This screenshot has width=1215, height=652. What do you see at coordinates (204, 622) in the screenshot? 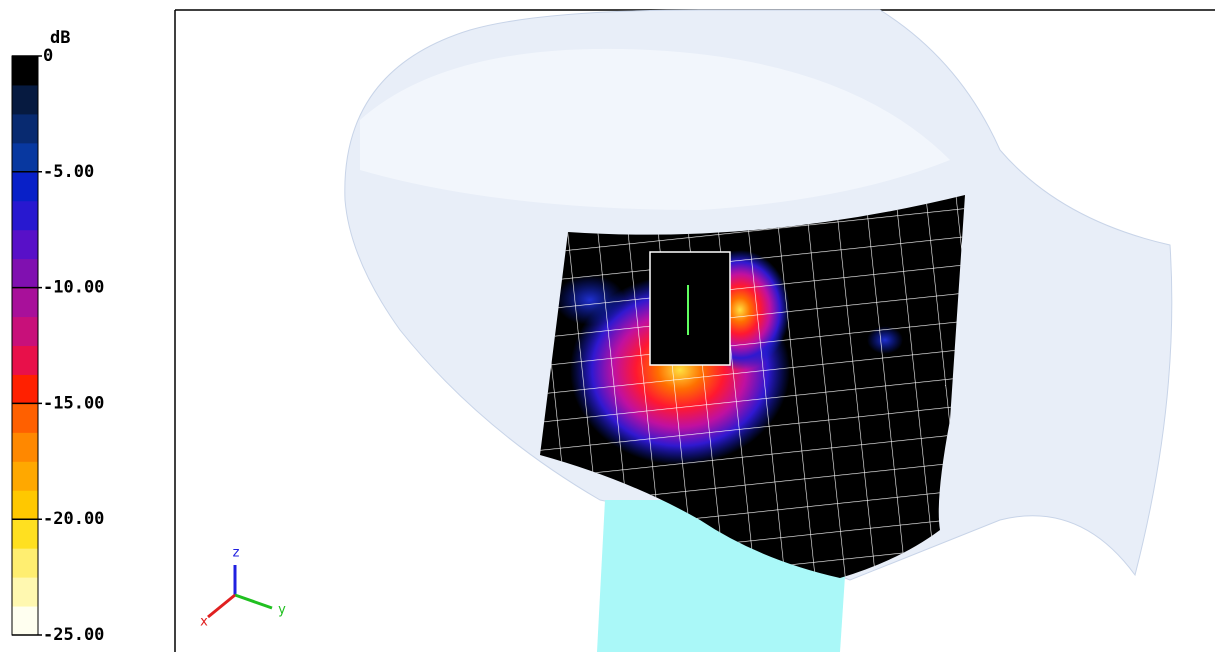
I see `axis-x-label: x` at bounding box center [204, 622].